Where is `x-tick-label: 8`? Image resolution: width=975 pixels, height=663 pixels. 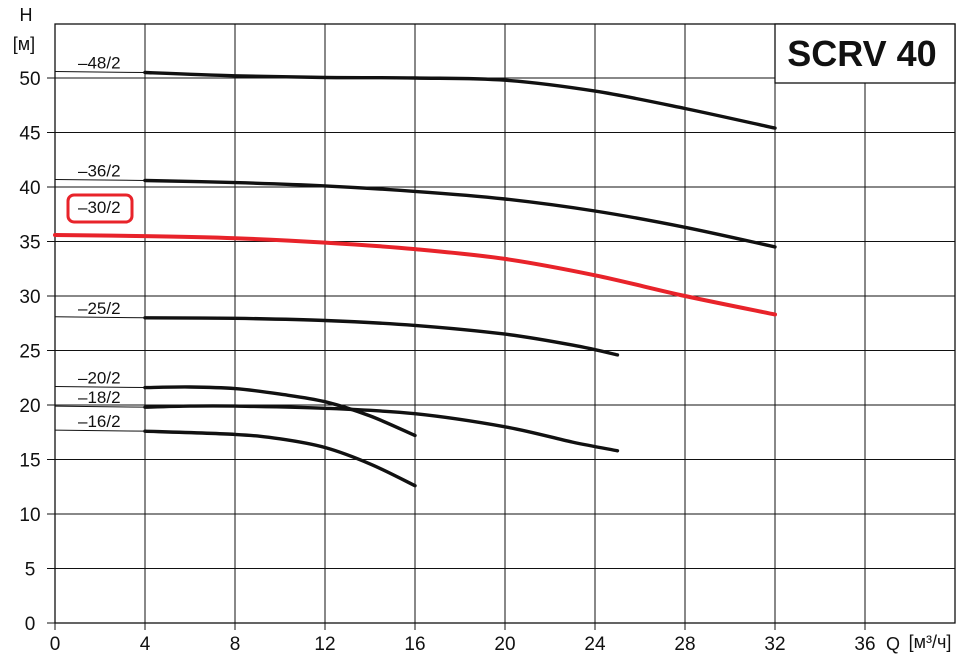
x-tick-label: 8 is located at coordinates (235, 644).